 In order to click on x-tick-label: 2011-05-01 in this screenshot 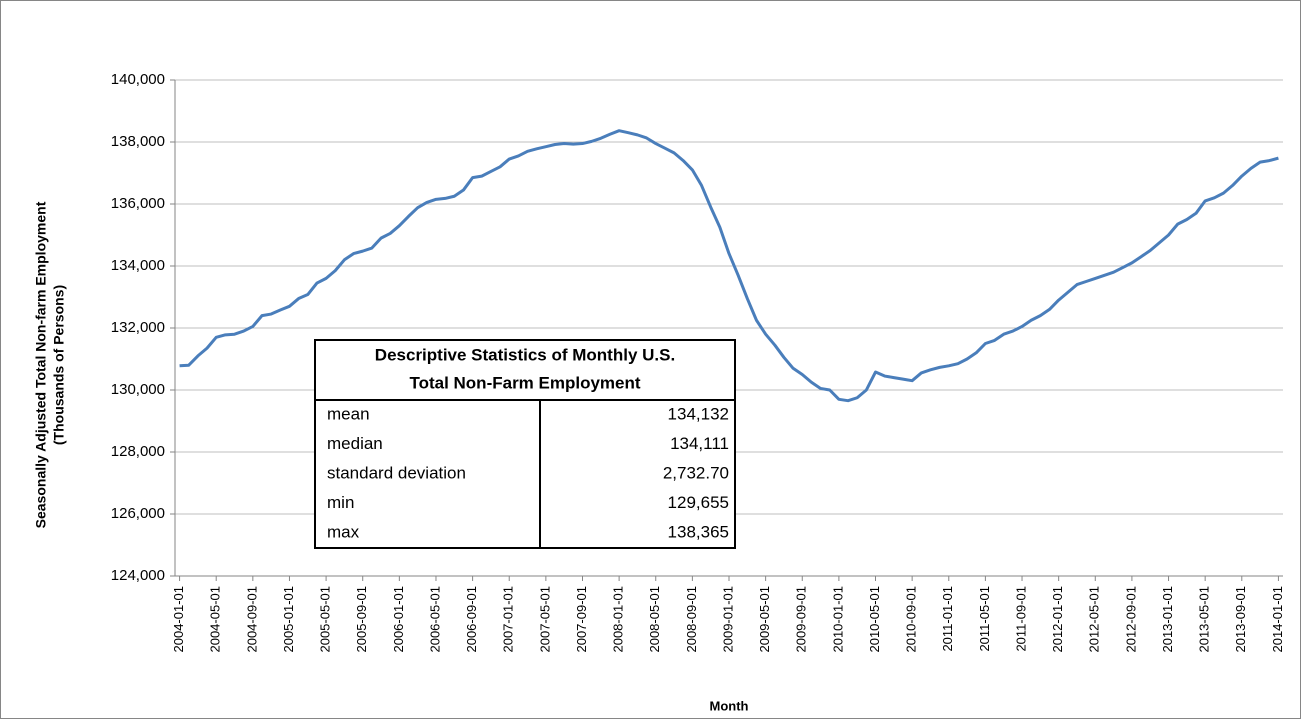, I will do `click(984, 619)`.